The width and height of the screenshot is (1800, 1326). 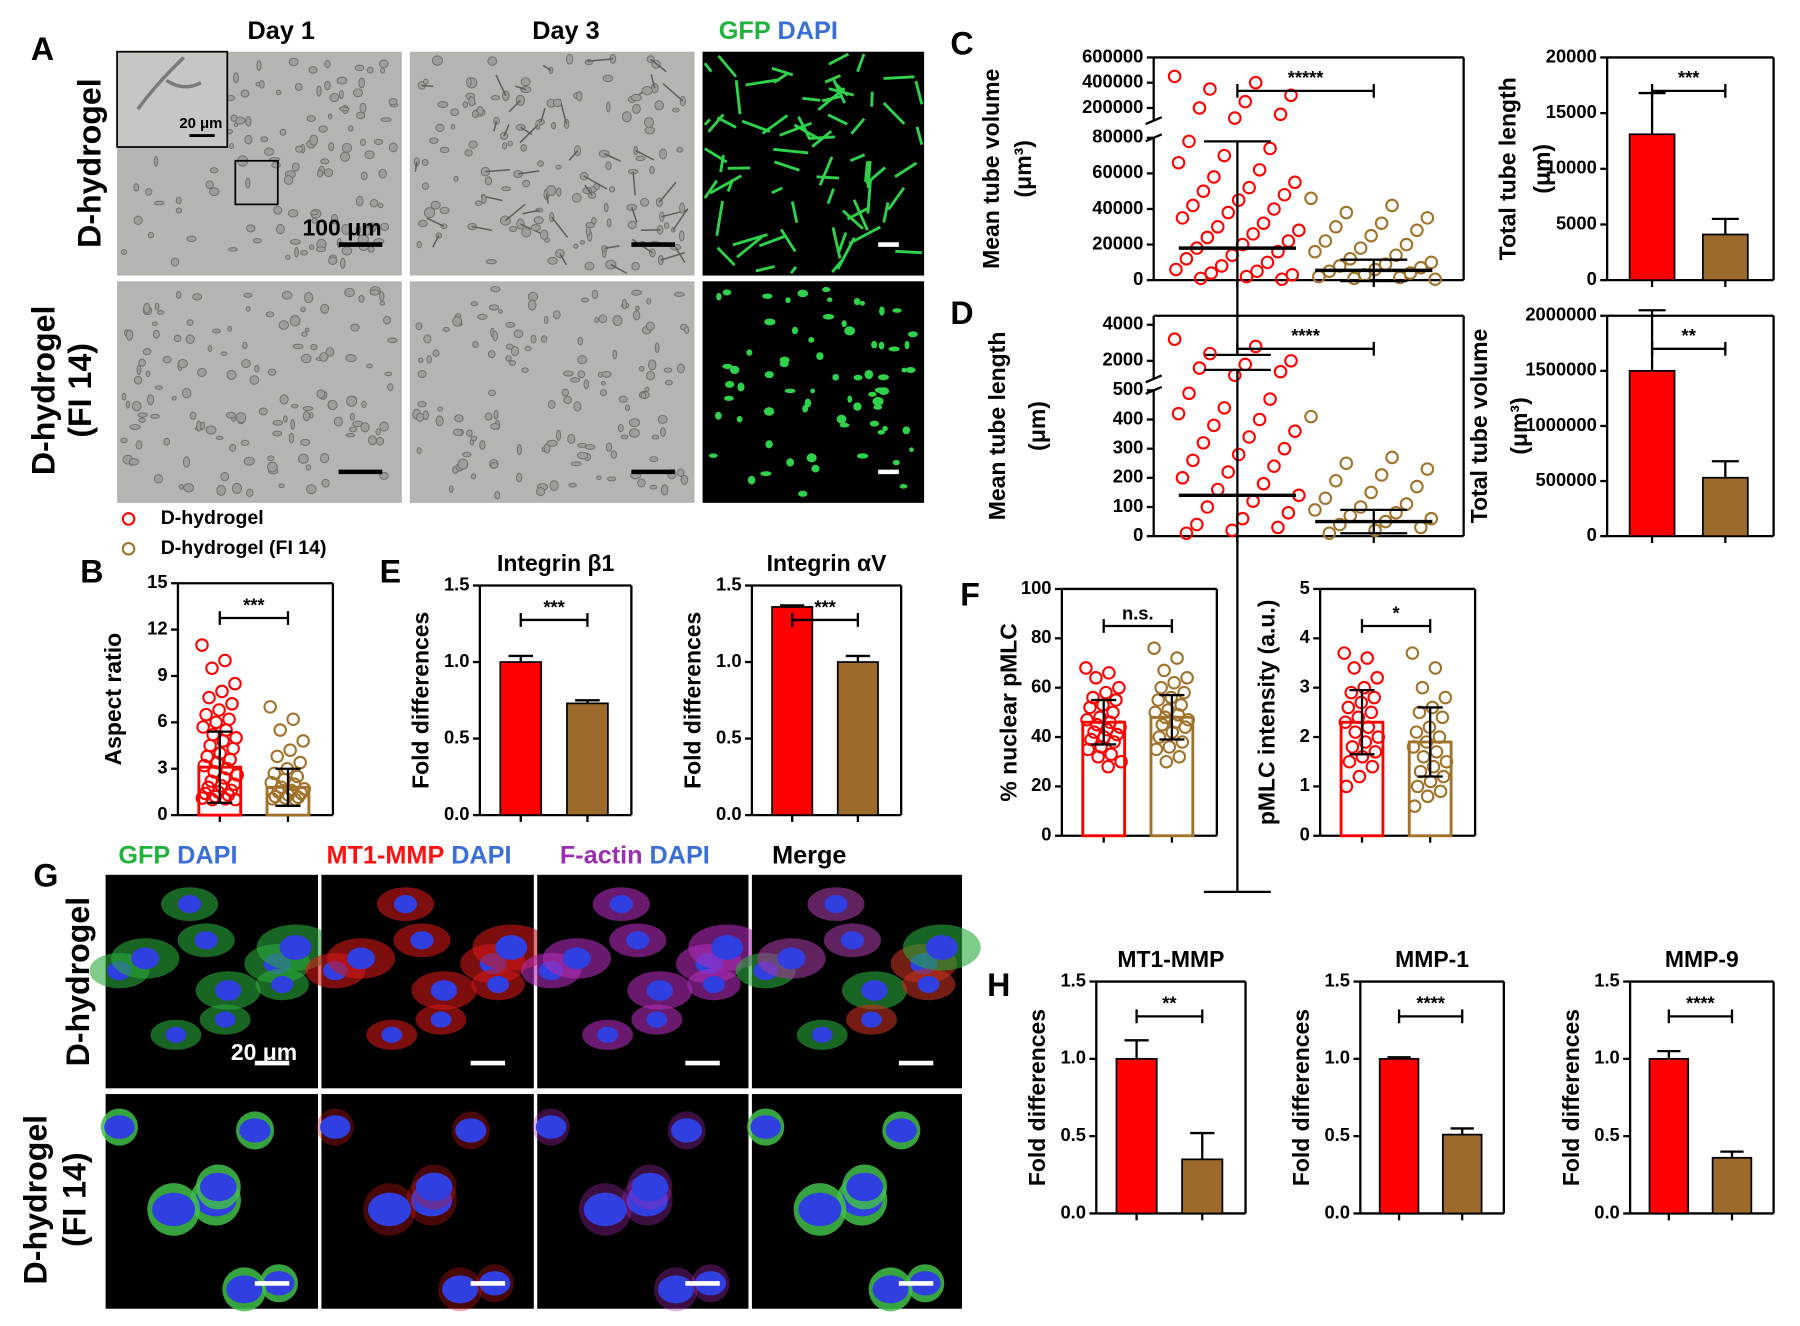 What do you see at coordinates (200, 123) in the screenshot?
I see `scale-label: 20 μm` at bounding box center [200, 123].